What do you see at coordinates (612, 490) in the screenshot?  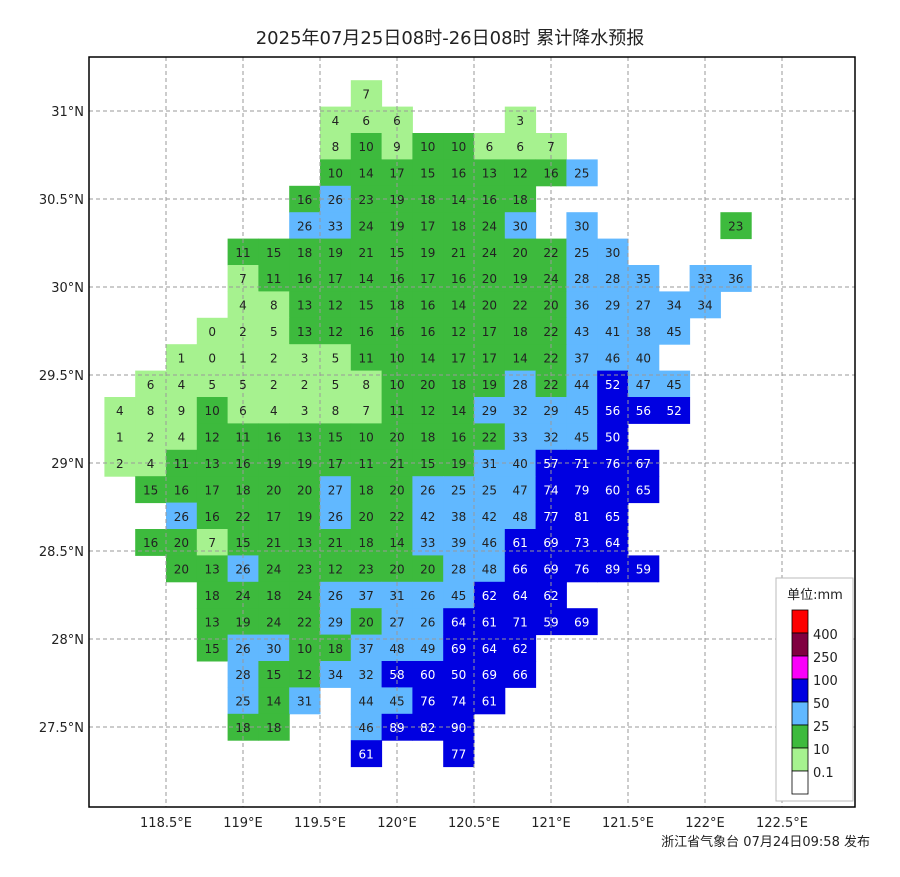 I see `precip-value: 60` at bounding box center [612, 490].